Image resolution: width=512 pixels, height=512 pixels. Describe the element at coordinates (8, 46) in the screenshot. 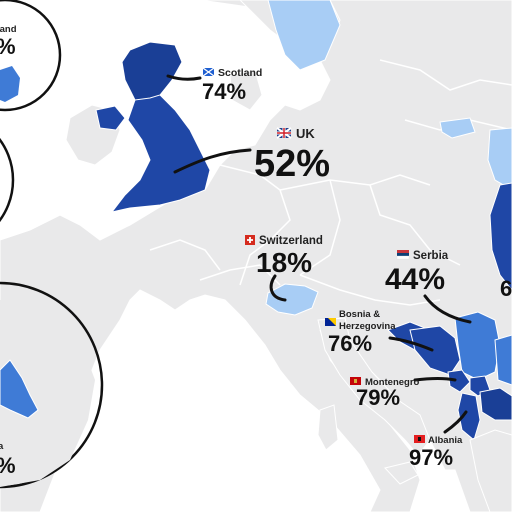

I see `top-left-cut-value: %` at that location.